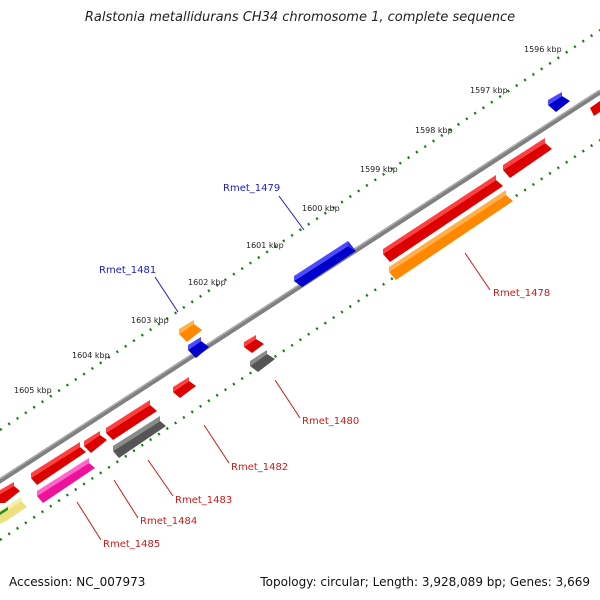 The image size is (600, 600). Describe the element at coordinates (207, 282) in the screenshot. I see `kbp-label: 1602 kbp` at that location.